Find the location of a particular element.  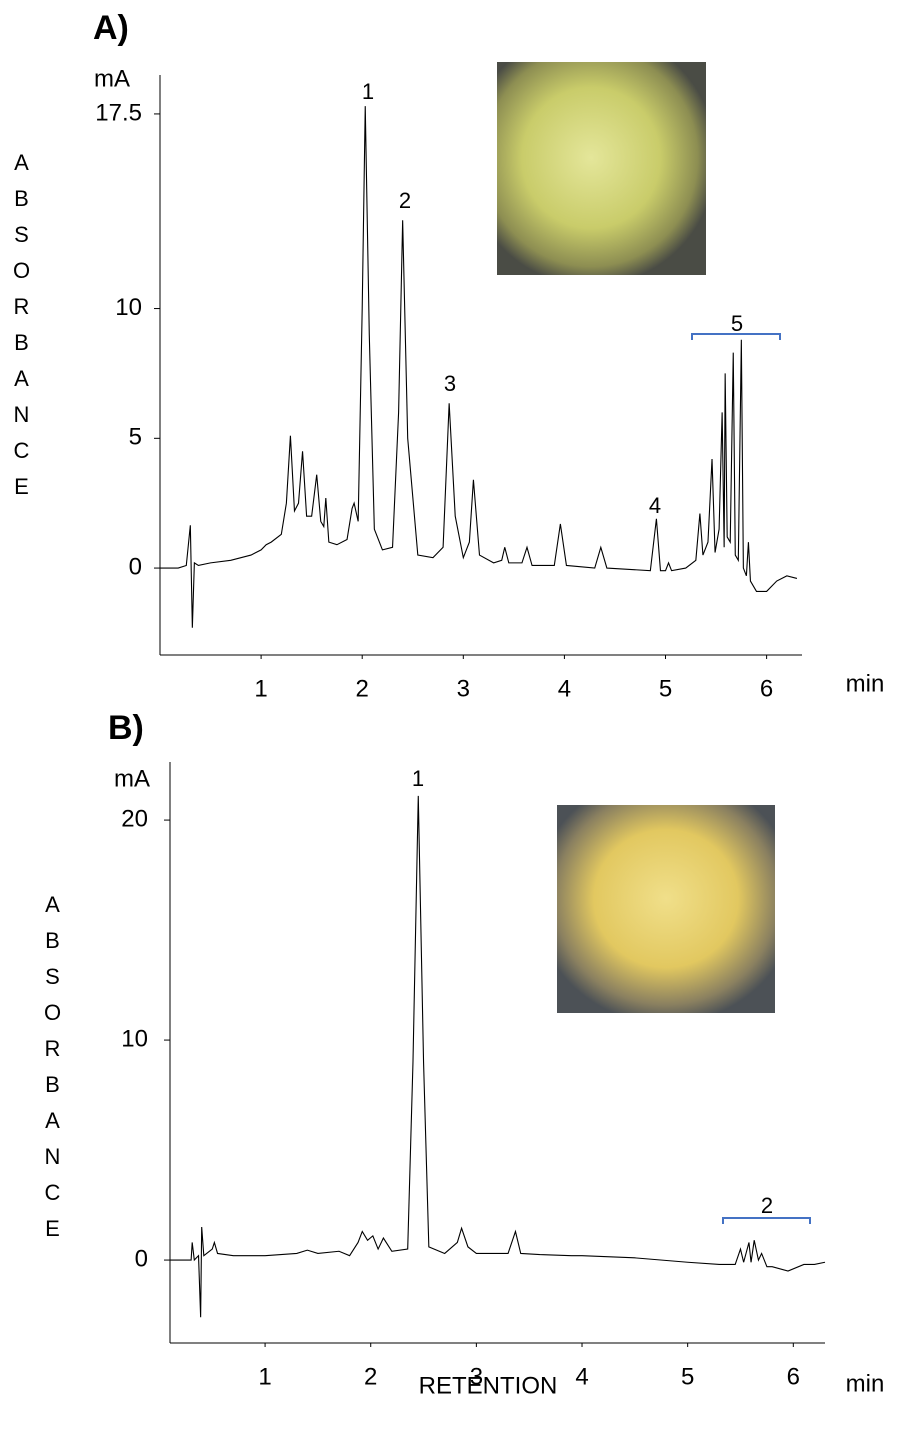

panel-title: A) is located at coordinates (111, 28).